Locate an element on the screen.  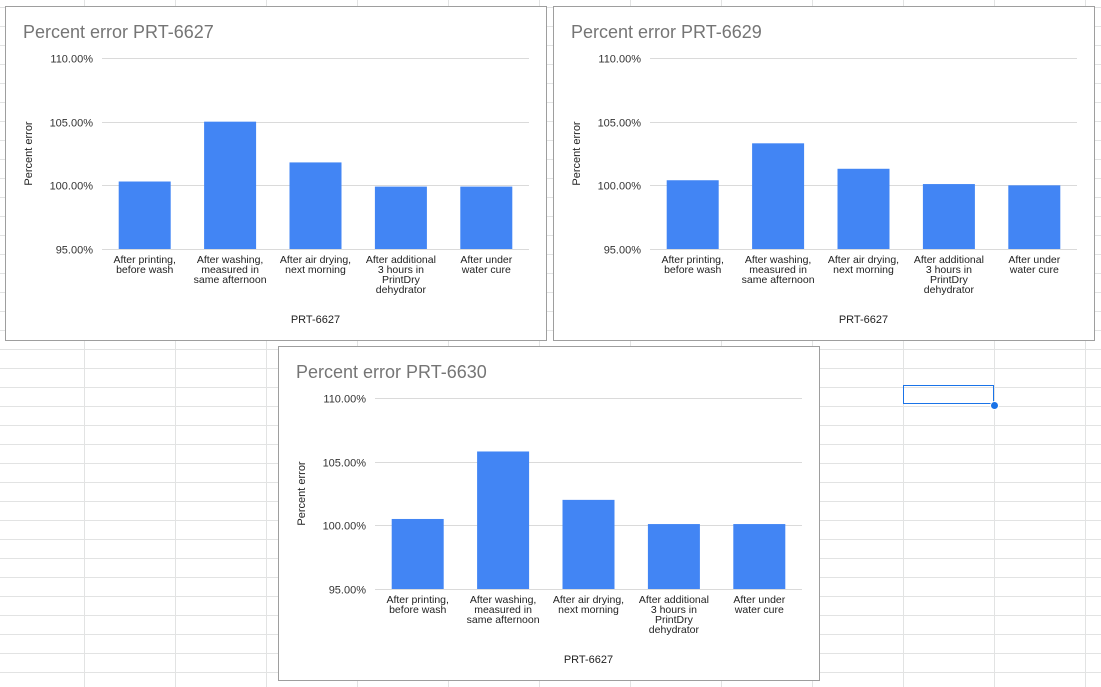
chart-title: Percent error PRT-6629 is located at coordinates (666, 32).